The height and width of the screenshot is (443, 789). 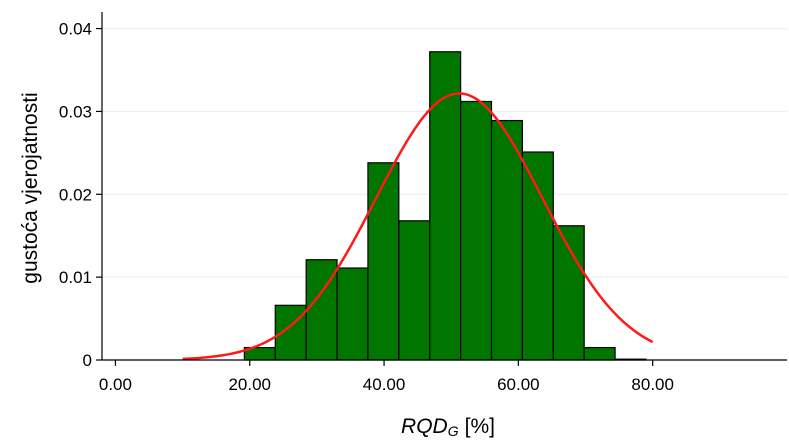 I want to click on x-axis-title: RQDG [%], so click(x=448, y=427).